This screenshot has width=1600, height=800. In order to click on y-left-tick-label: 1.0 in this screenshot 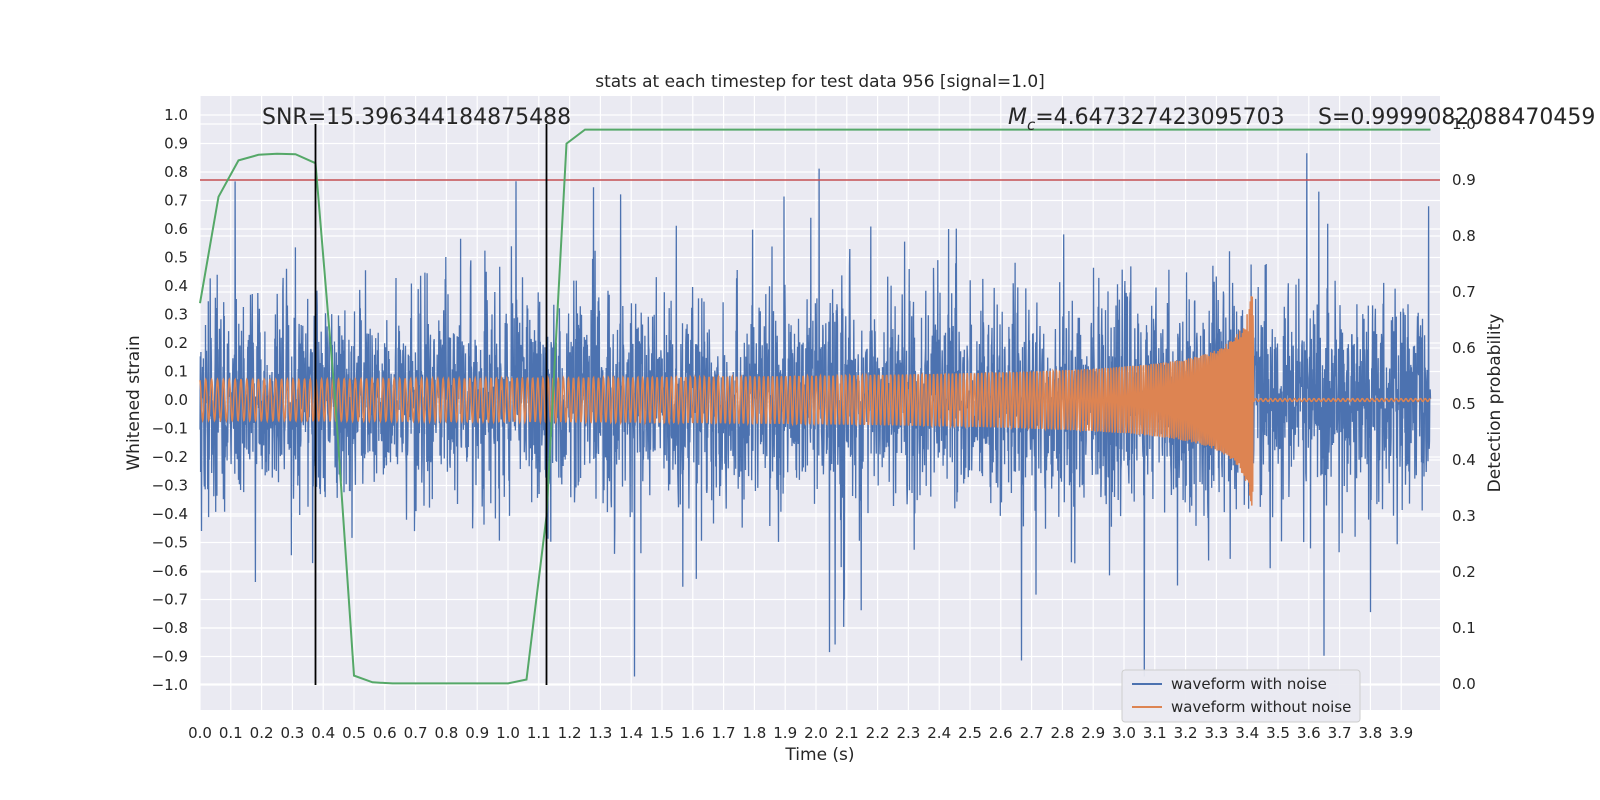, I will do `click(176, 115)`.